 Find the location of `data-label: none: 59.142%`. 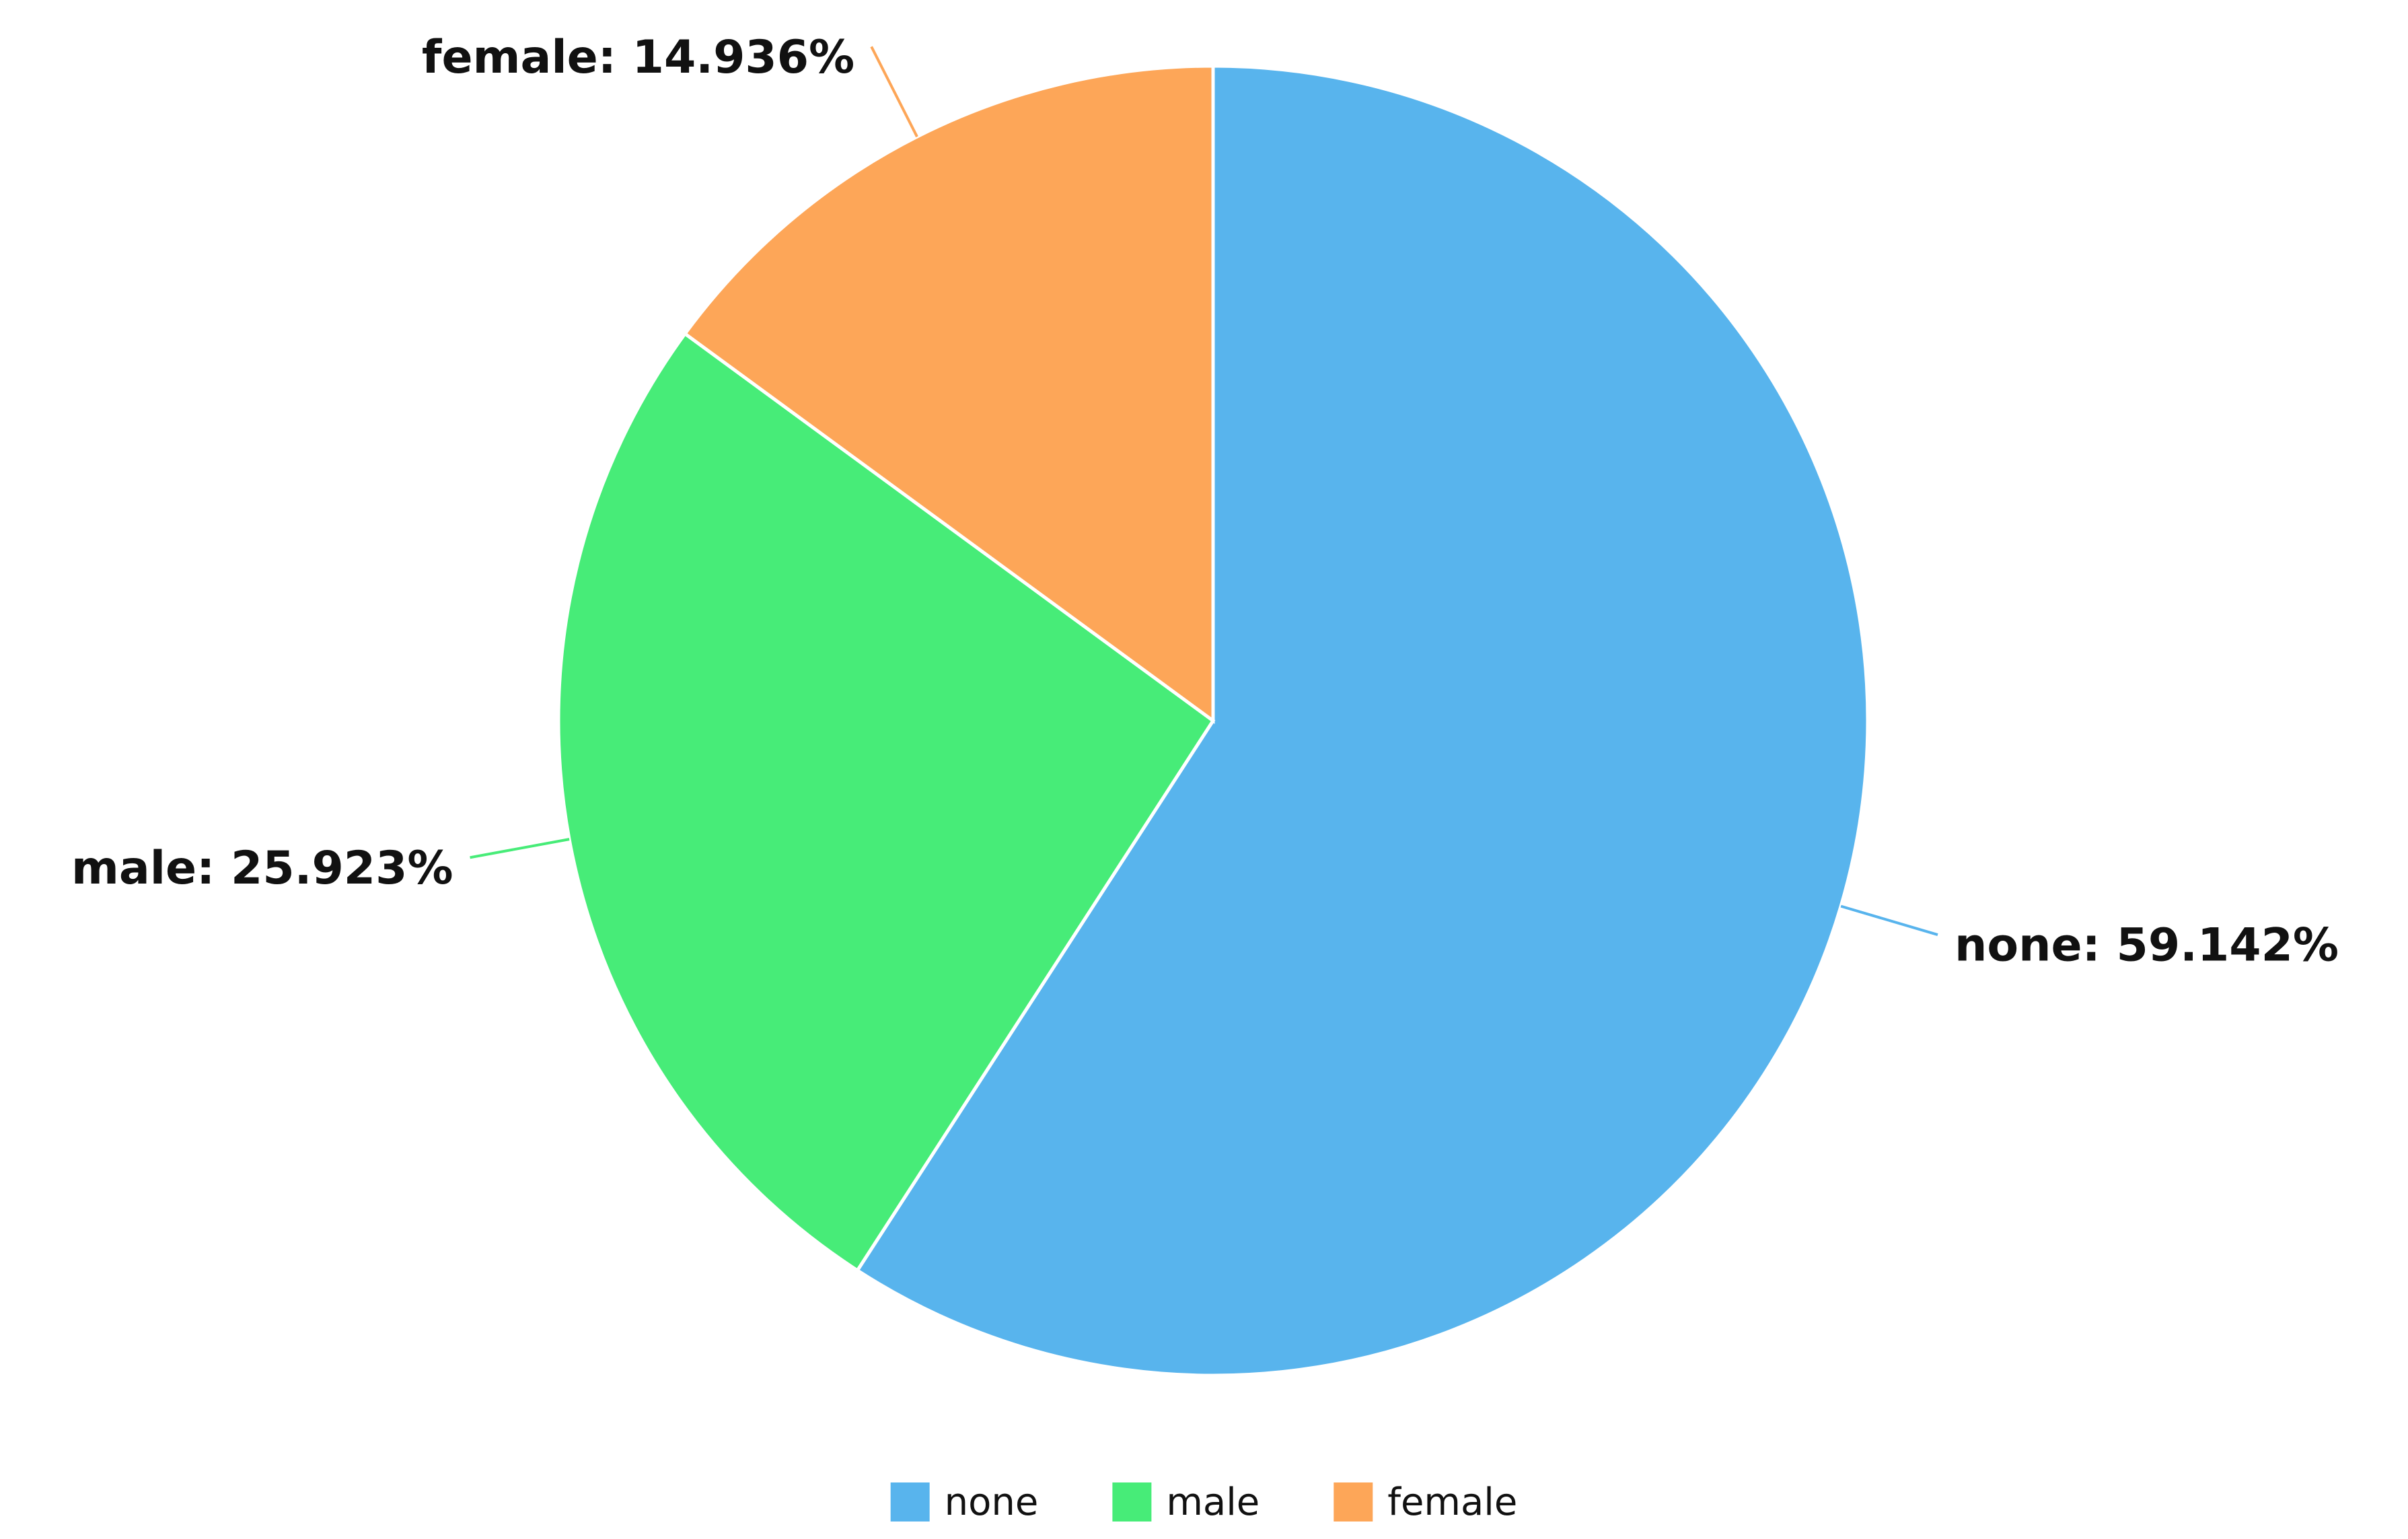

data-label: none: 59.142% is located at coordinates (2147, 945).